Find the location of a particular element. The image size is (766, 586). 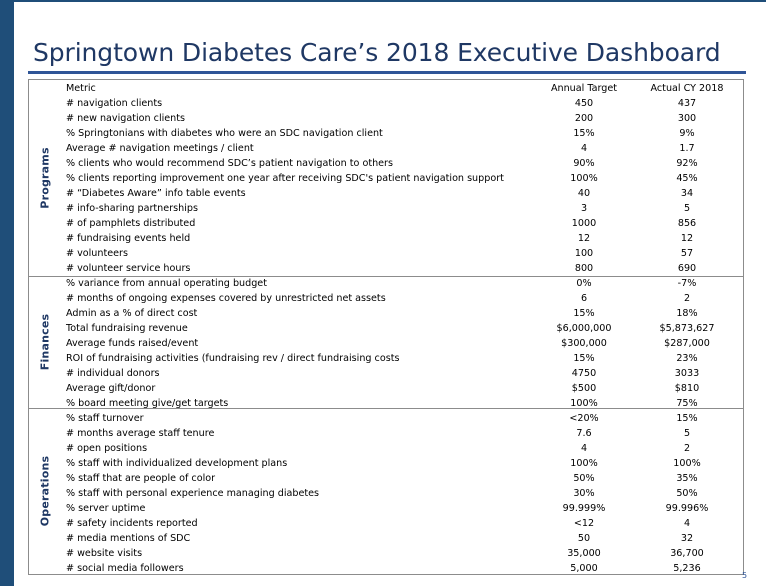

metric-name: Average funds raised/event is located at coordinates (132, 343).